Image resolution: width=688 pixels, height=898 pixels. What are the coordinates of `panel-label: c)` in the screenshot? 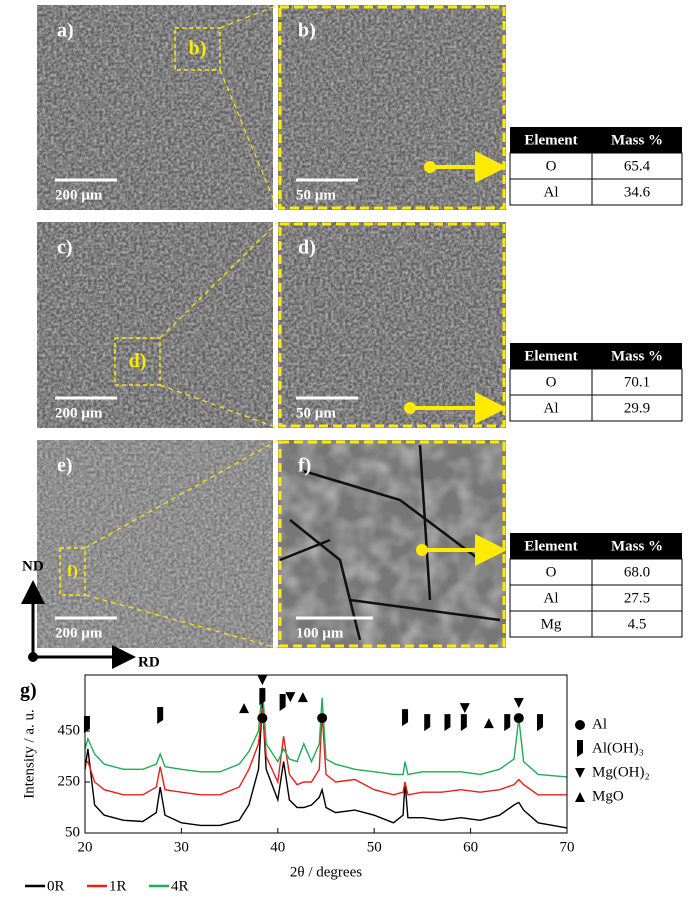 It's located at (65, 248).